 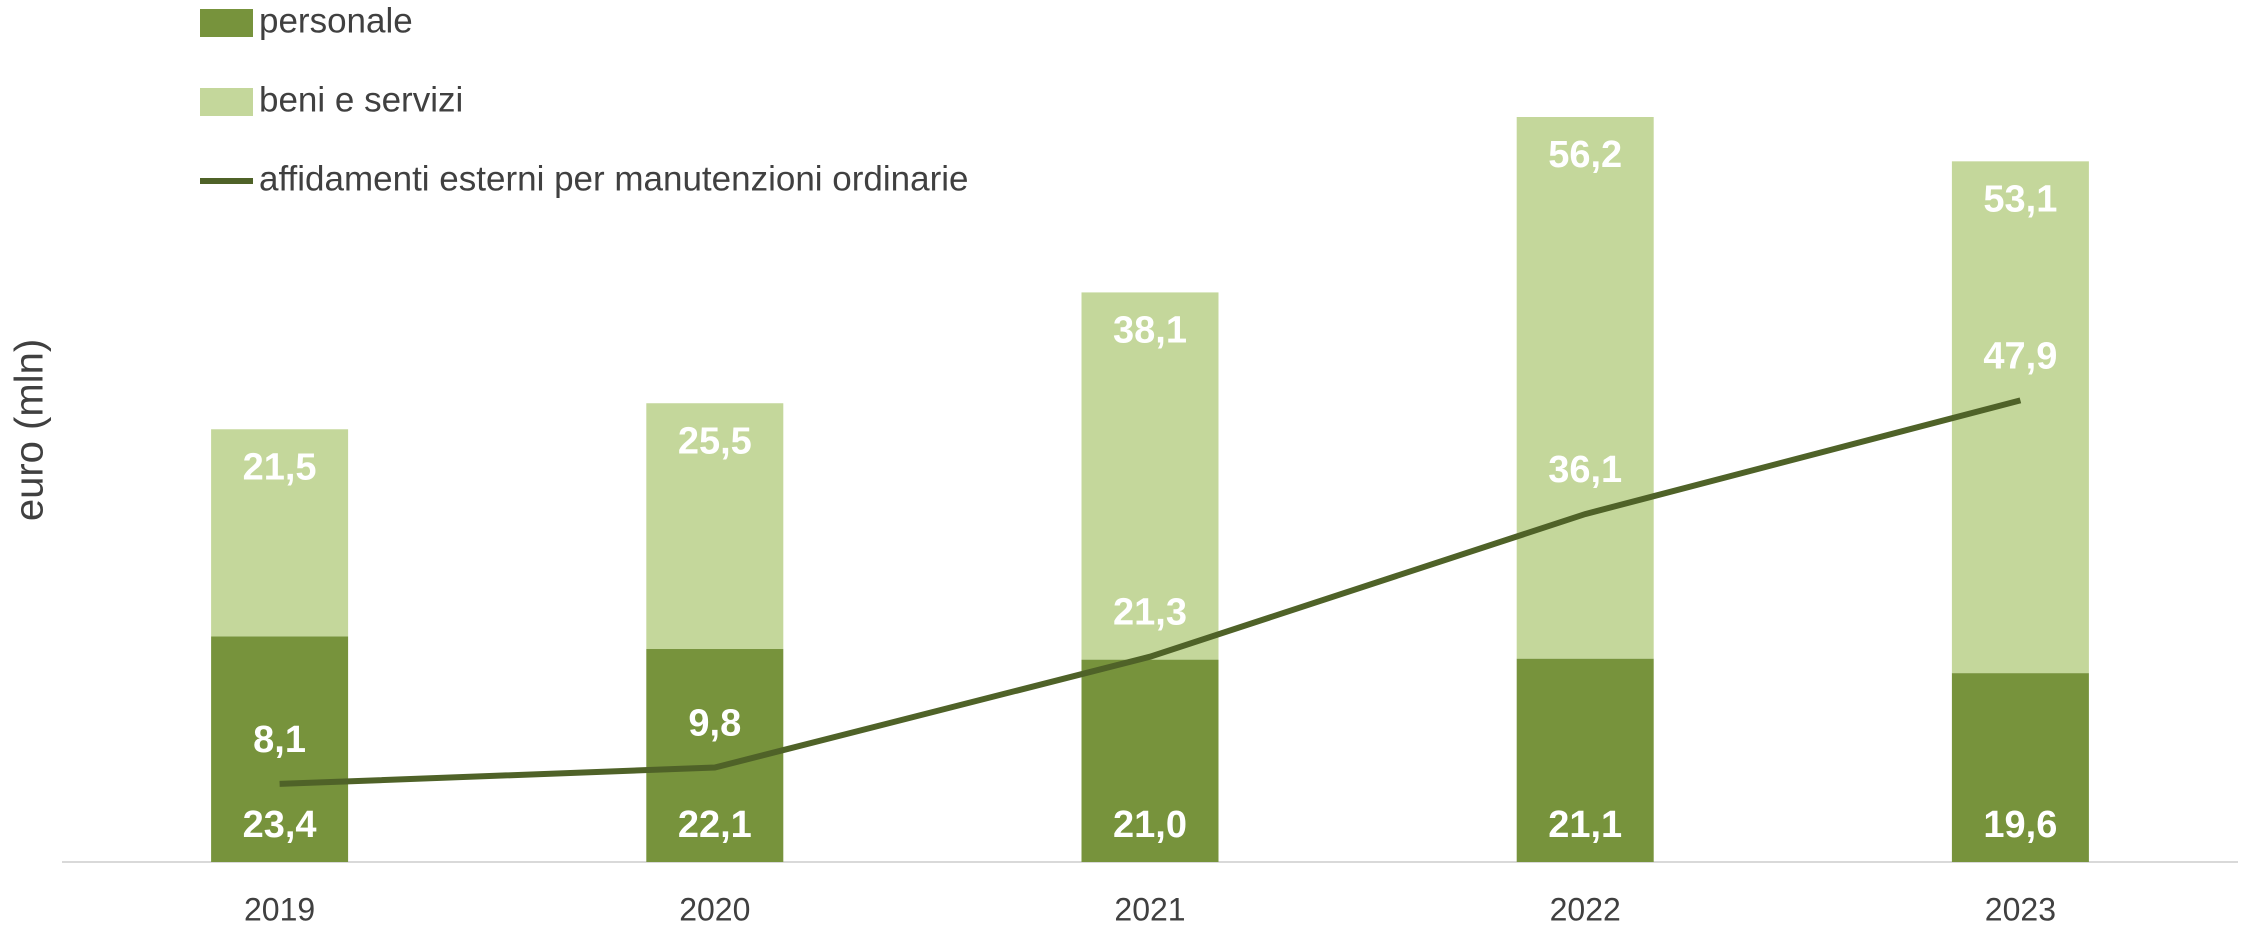 What do you see at coordinates (1585, 155) in the screenshot?
I see `data-label: 56,2` at bounding box center [1585, 155].